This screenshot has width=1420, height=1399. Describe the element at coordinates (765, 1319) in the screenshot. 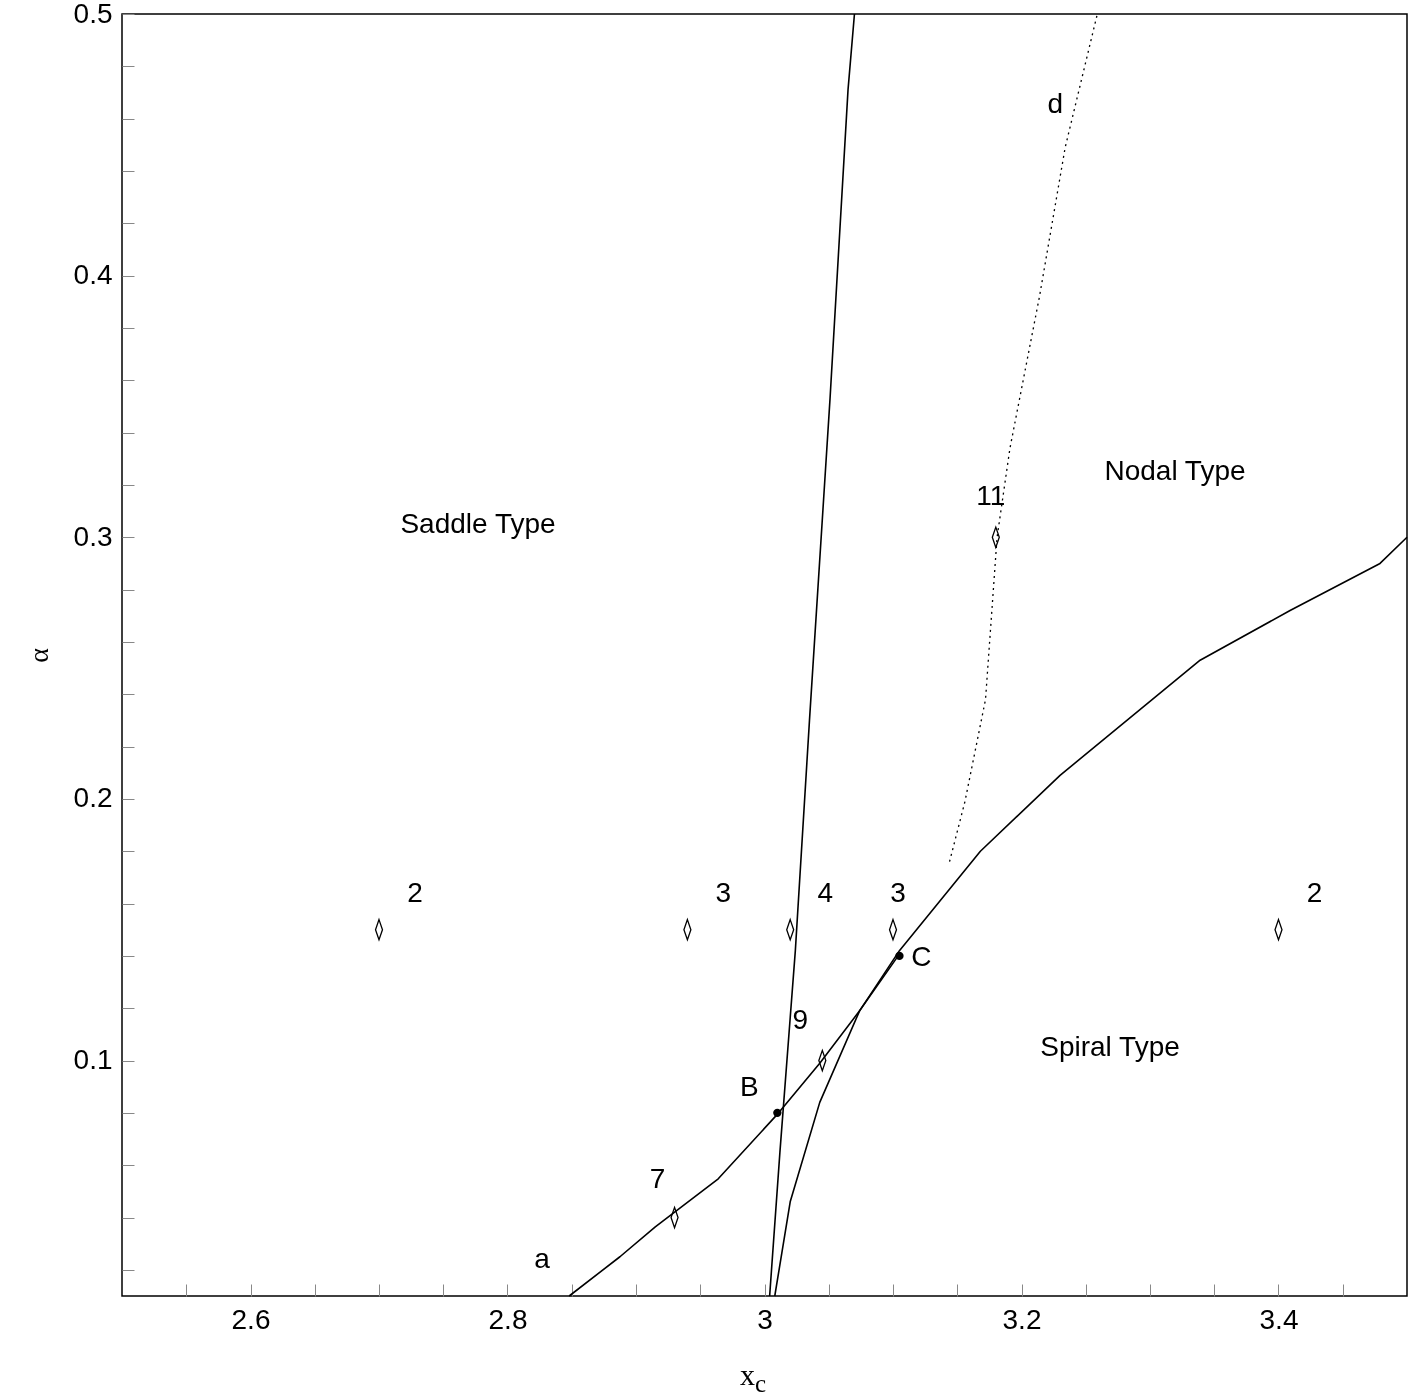

I see `x-tick-label: 3` at that location.